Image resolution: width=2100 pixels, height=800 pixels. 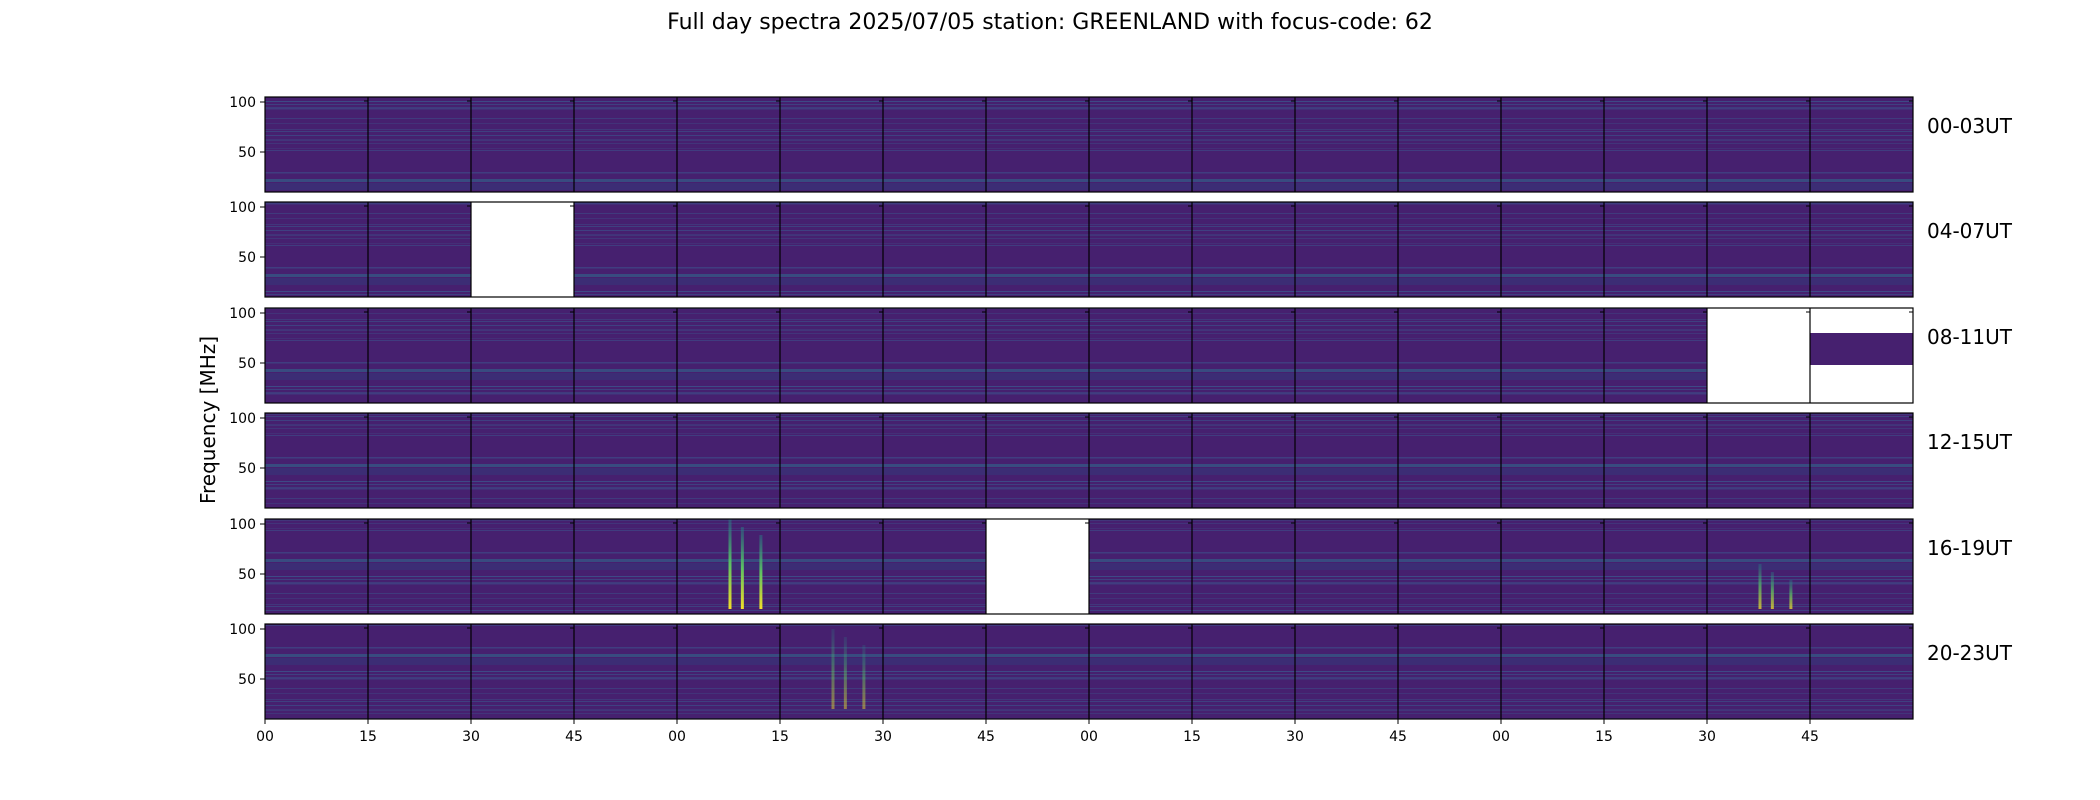 I want to click on row-time-label: 04-07UT, so click(x=1969, y=231).